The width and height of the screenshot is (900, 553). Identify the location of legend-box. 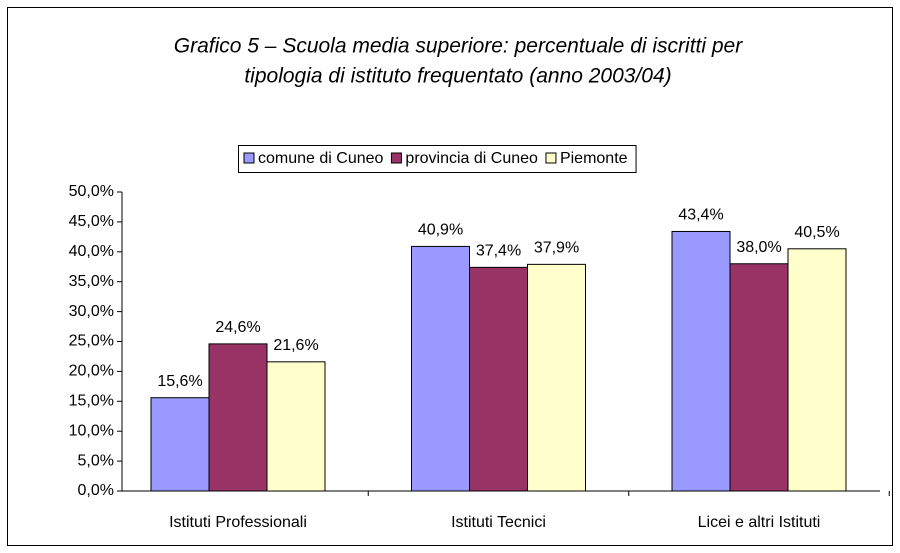
(437, 159).